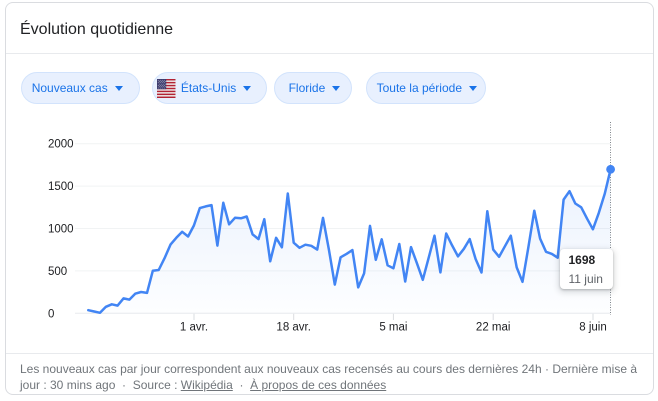 The height and width of the screenshot is (401, 658). Describe the element at coordinates (593, 328) in the screenshot. I see `svg-text: 8 juin` at that location.